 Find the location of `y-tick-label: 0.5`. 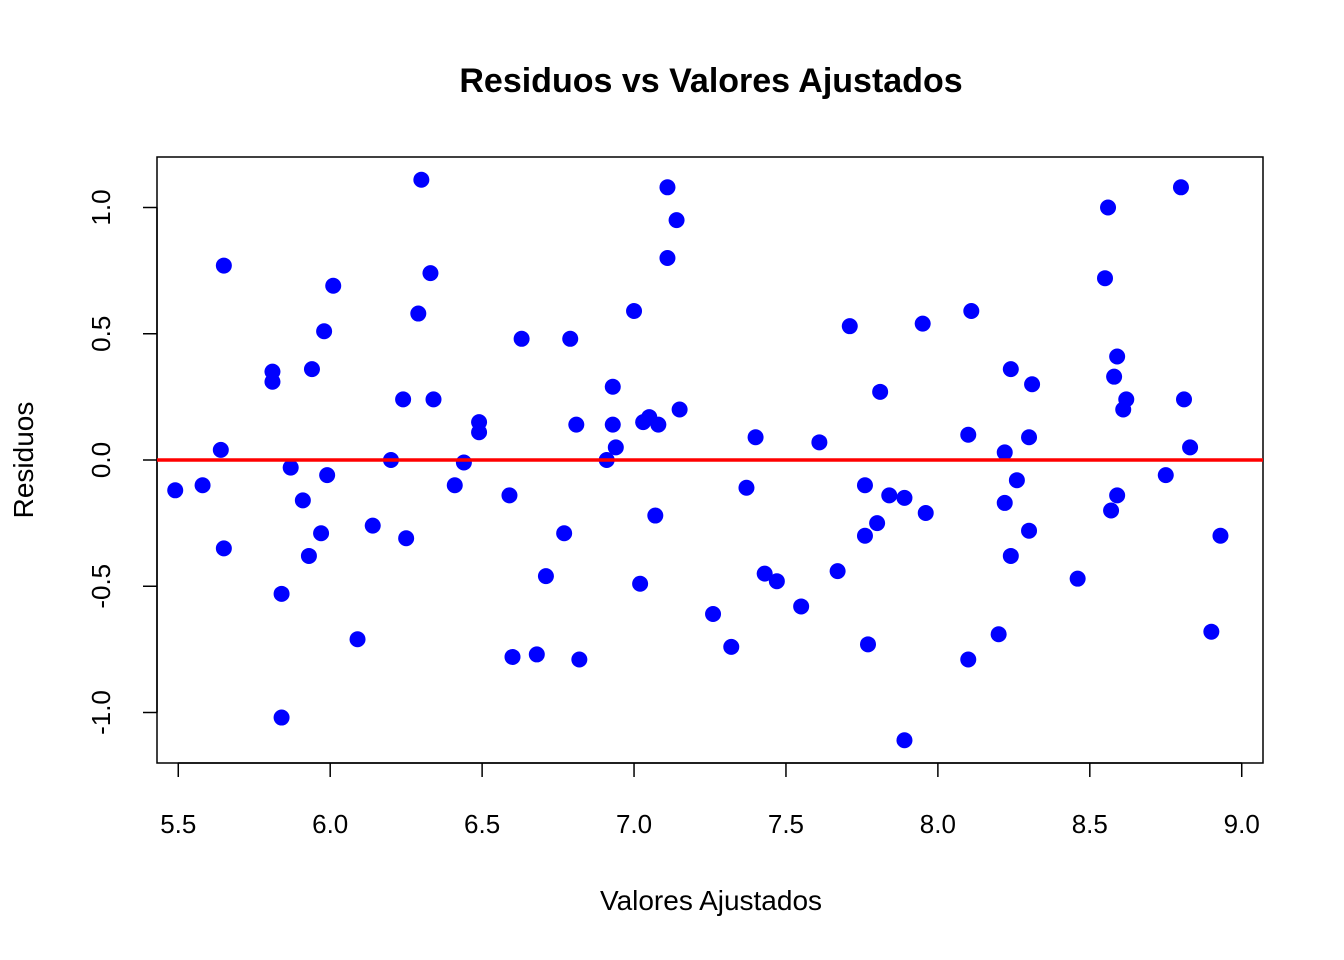

y-tick-label: 0.5 is located at coordinates (101, 334).